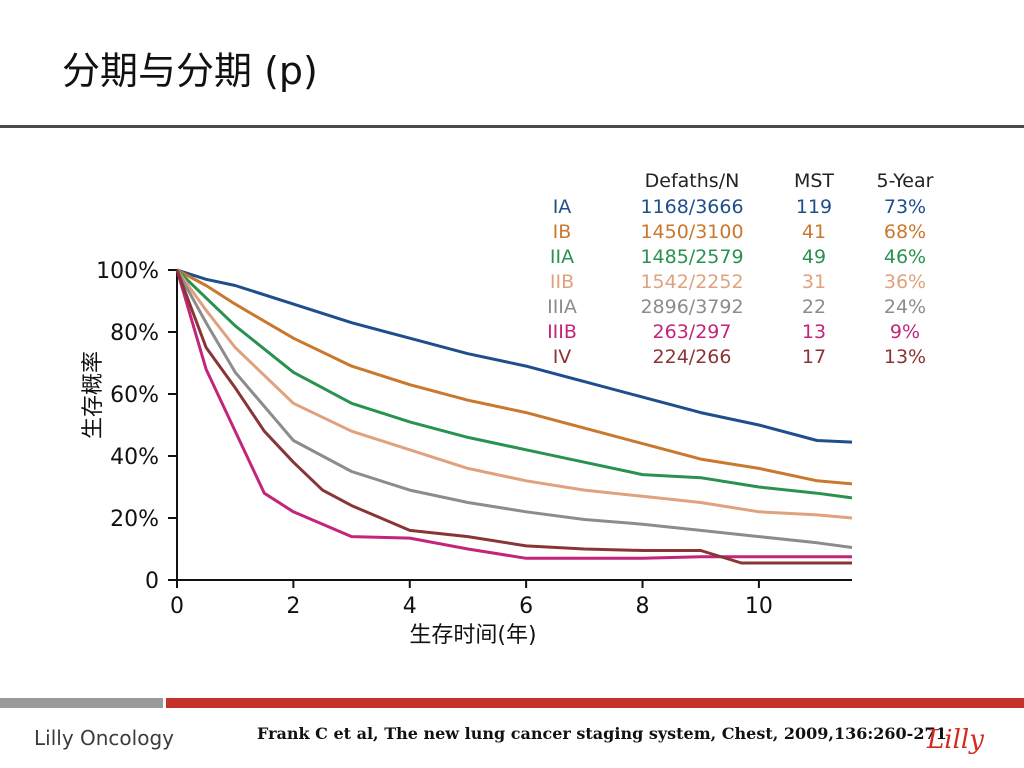 Image resolution: width=1024 pixels, height=768 pixels. Describe the element at coordinates (562, 307) in the screenshot. I see `table-cell: IIIA` at that location.